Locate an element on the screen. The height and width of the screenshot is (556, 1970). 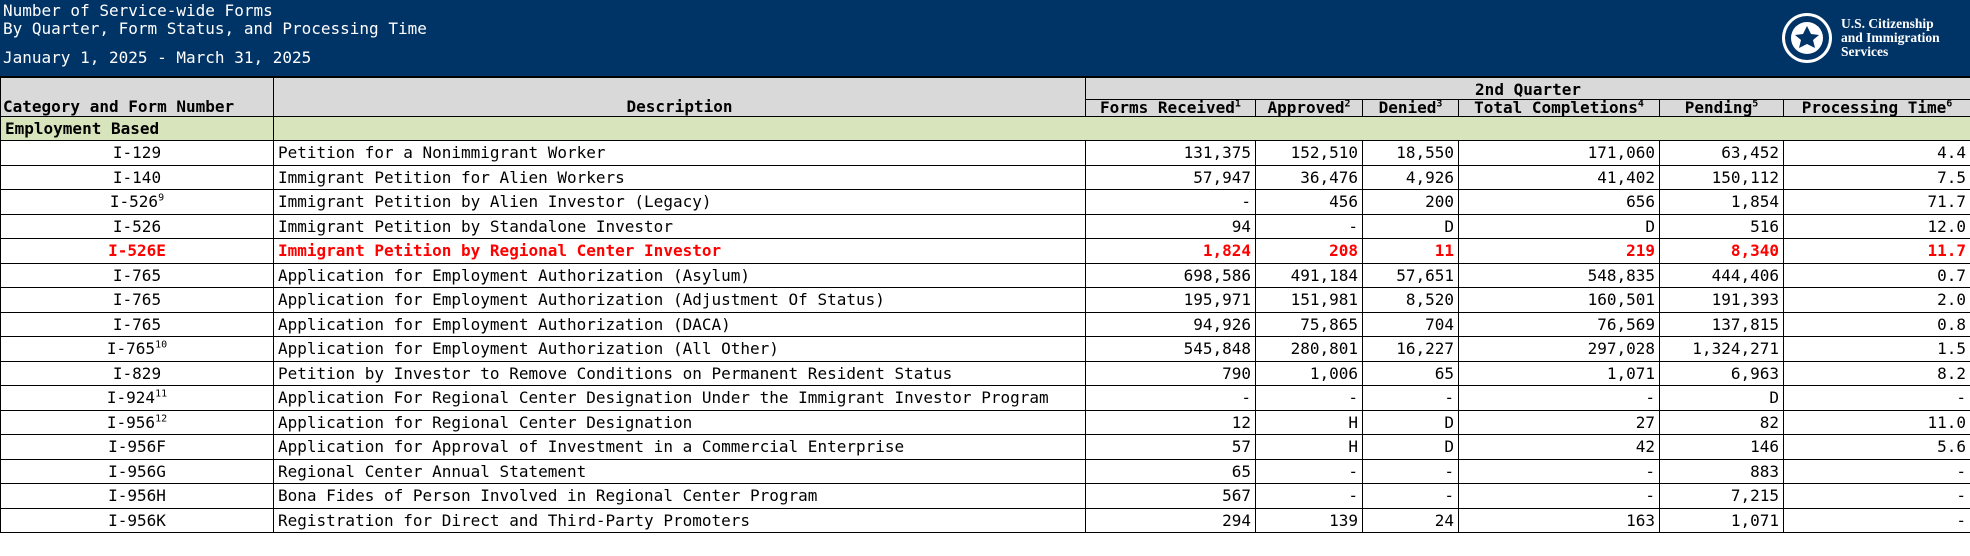
agency-line-2: and Immigration is located at coordinates (1890, 37).